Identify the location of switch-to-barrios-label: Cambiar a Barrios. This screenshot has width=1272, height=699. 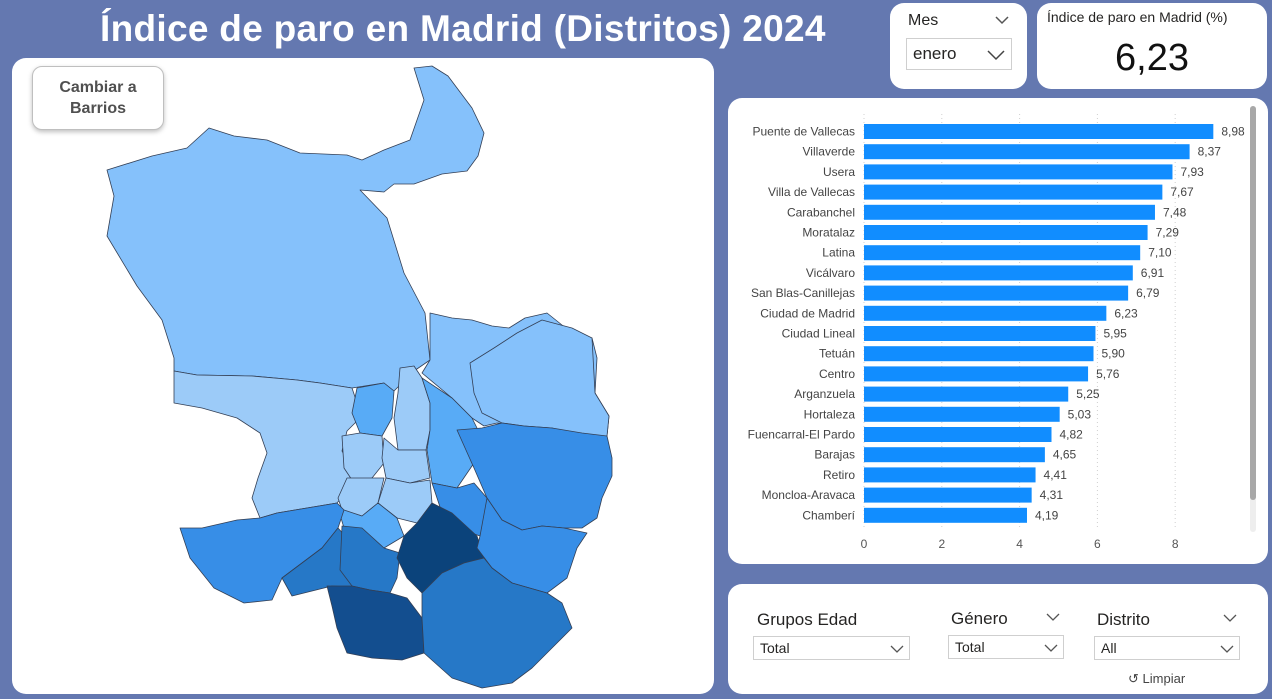
(98, 98).